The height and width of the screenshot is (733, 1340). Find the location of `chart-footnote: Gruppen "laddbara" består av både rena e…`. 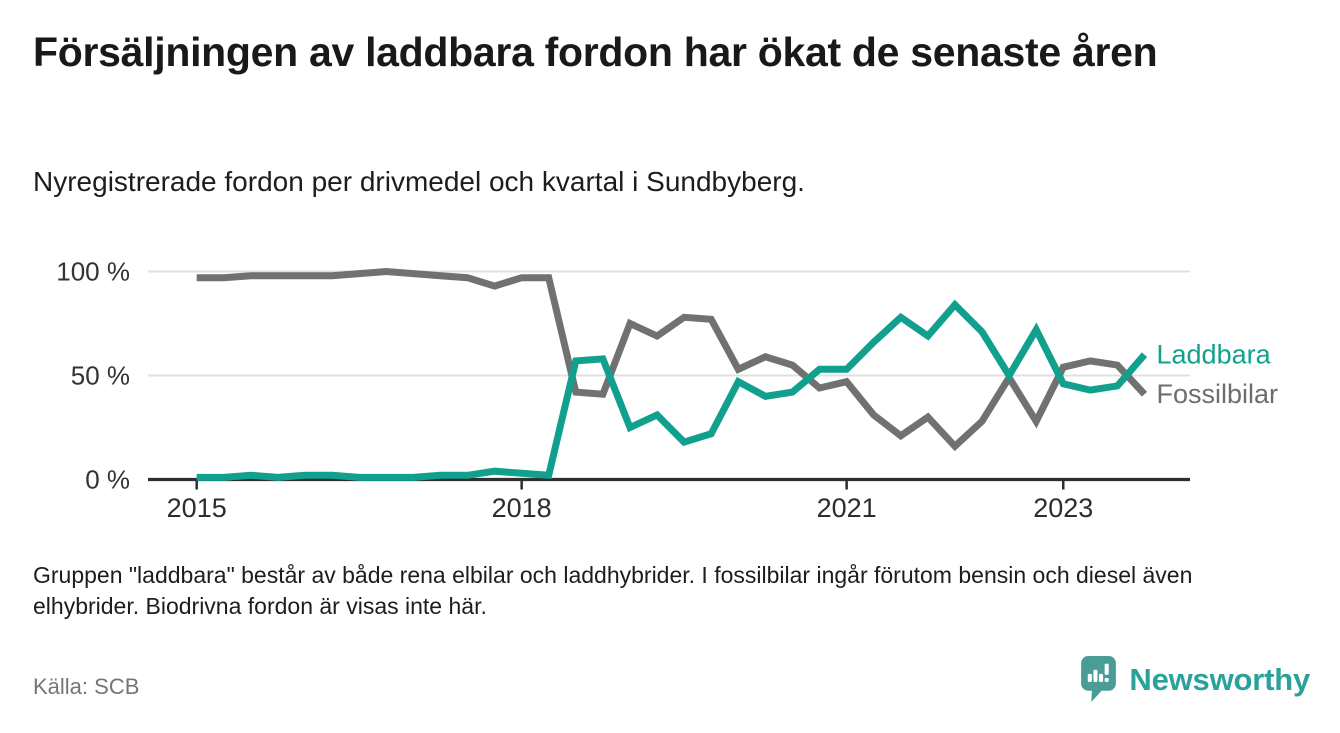

chart-footnote: Gruppen "laddbara" består av både rena e… is located at coordinates (613, 590).